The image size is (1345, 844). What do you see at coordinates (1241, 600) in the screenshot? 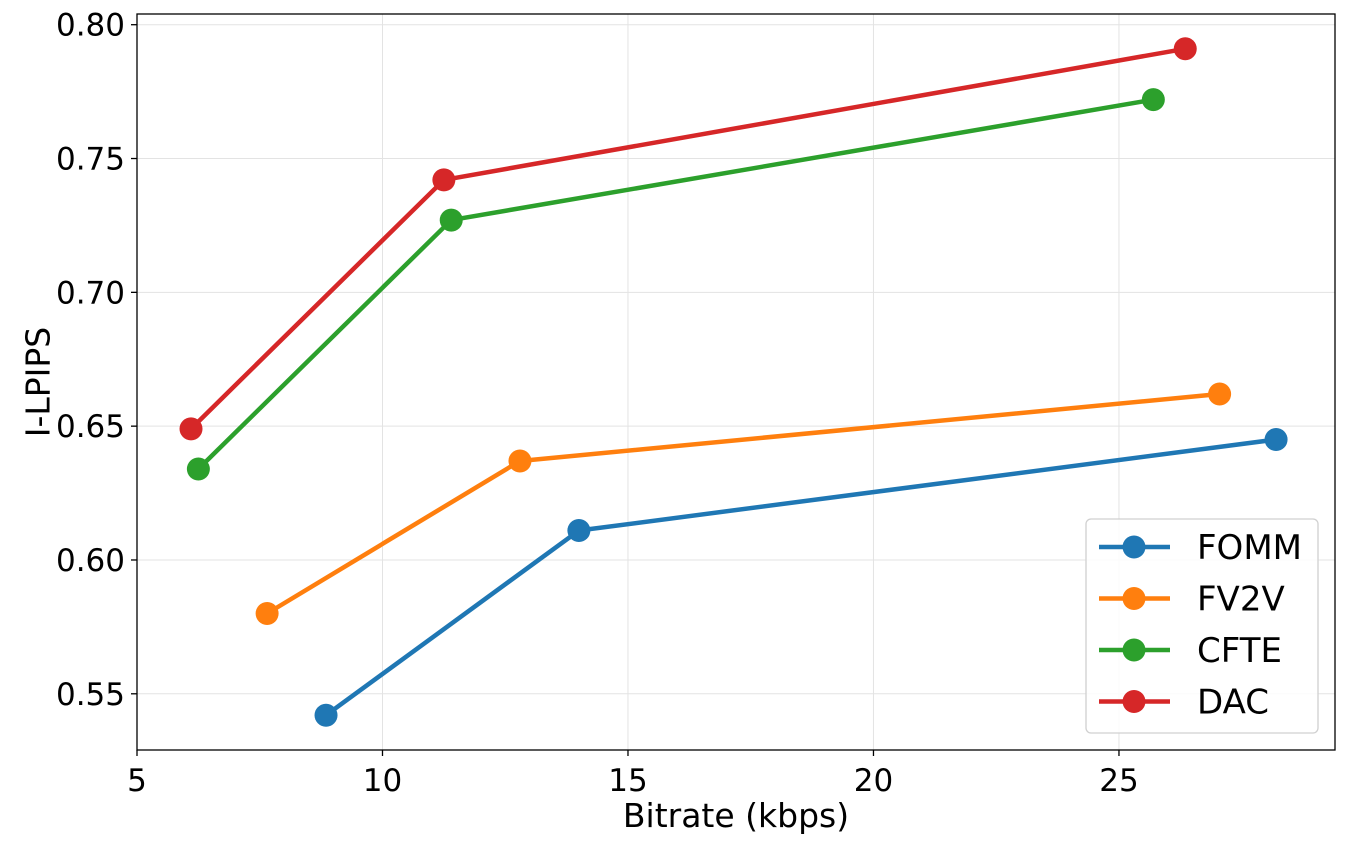
I see `legend-label: FV2V` at bounding box center [1241, 600].